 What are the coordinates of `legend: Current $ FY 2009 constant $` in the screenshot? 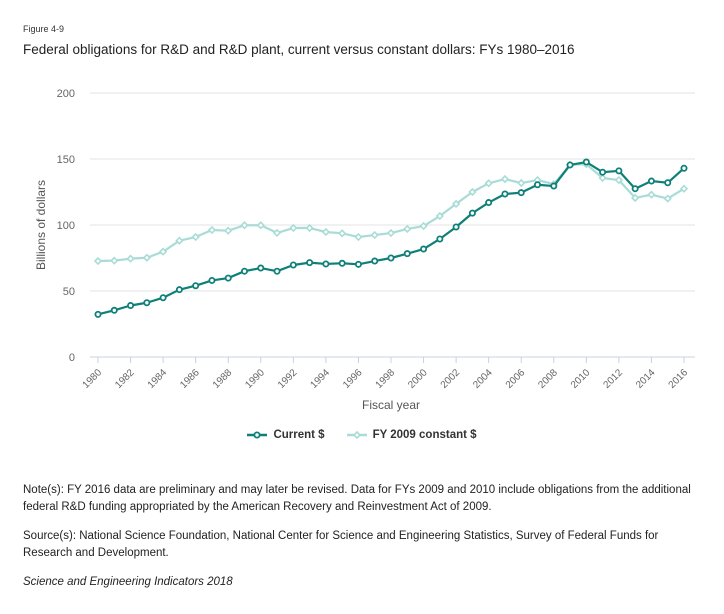 It's located at (362, 435).